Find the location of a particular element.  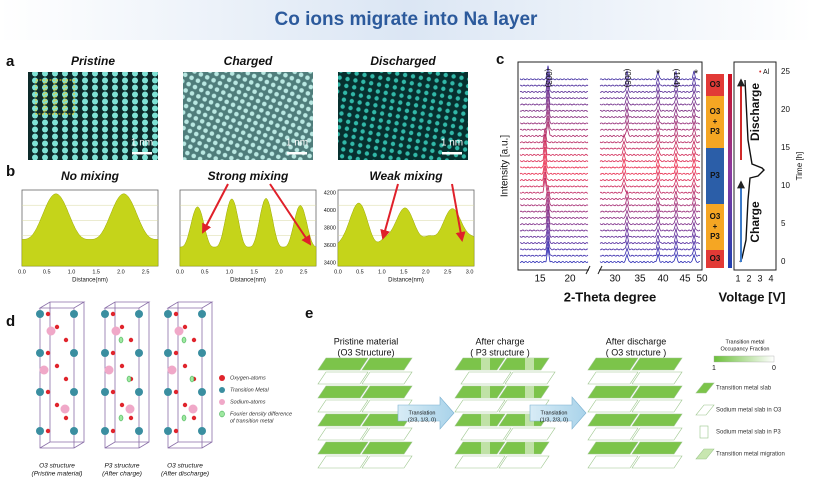

x-tick-label: 45 is located at coordinates (685, 279).